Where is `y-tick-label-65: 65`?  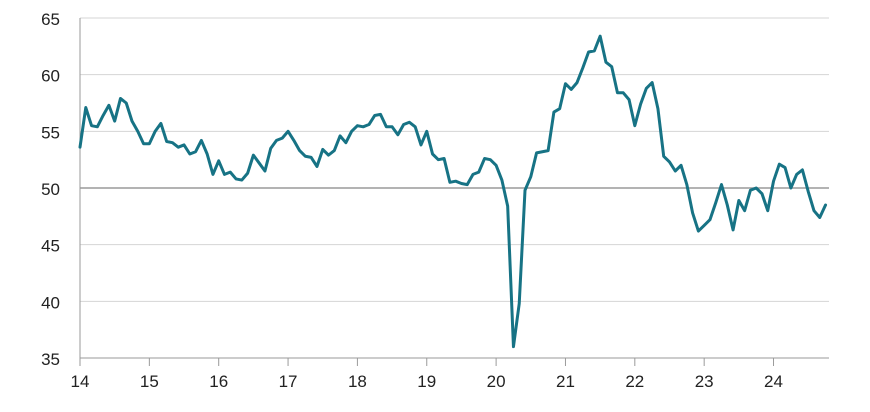 y-tick-label-65: 65 is located at coordinates (50, 19).